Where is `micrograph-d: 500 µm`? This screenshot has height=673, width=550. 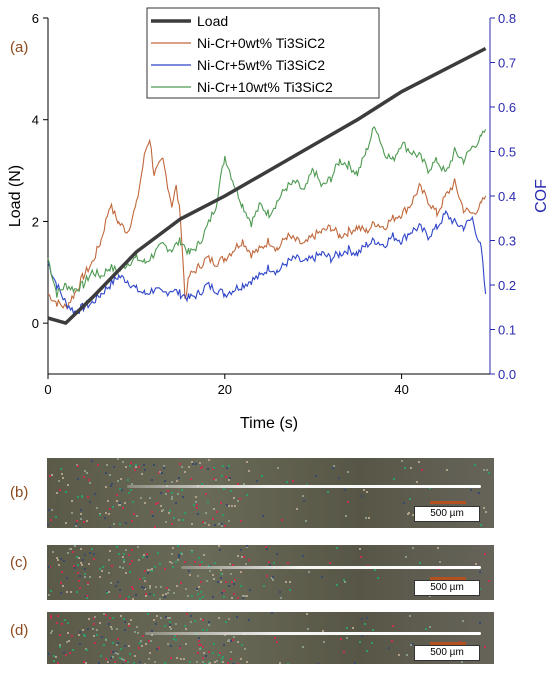 micrograph-d: 500 µm is located at coordinates (270, 638).